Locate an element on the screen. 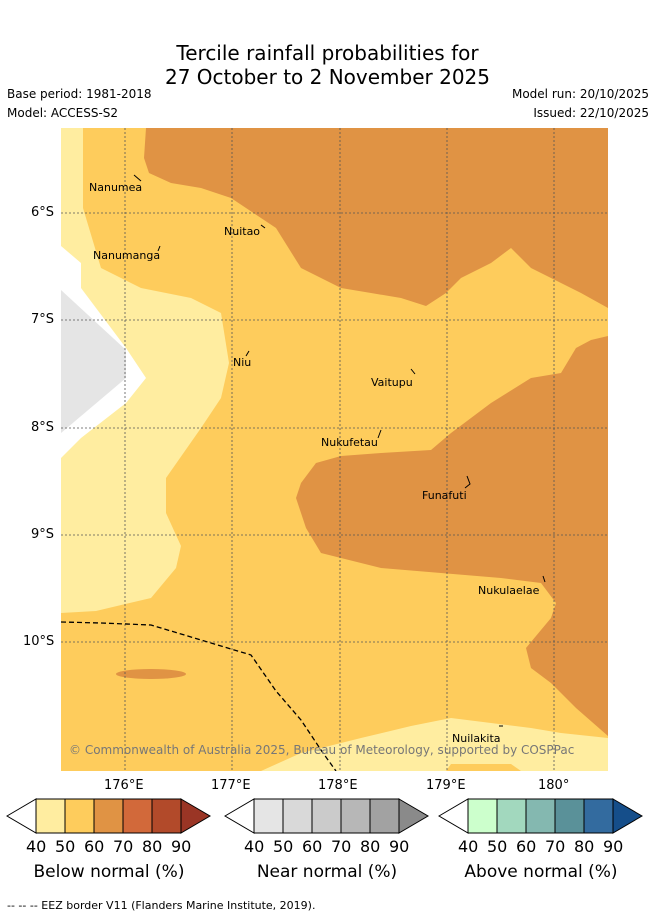 This screenshot has height=919, width=655. colorbar-title-below: Below normal (%) is located at coordinates (109, 872).